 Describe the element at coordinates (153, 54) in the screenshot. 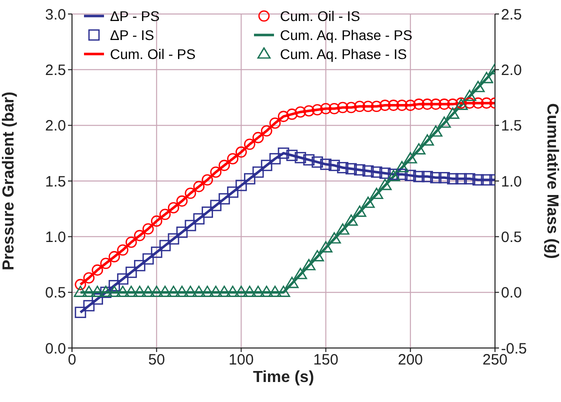

I see `legend-label: Cum. Oil - PS` at that location.